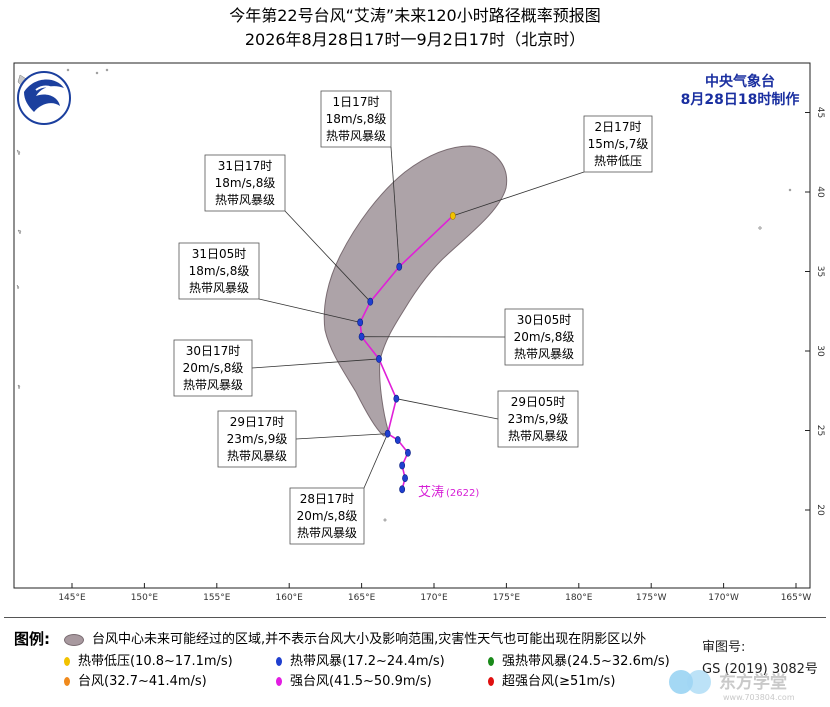 The image size is (830, 707). What do you see at coordinates (245, 166) in the screenshot?
I see `callout-time: 31日17时` at bounding box center [245, 166].